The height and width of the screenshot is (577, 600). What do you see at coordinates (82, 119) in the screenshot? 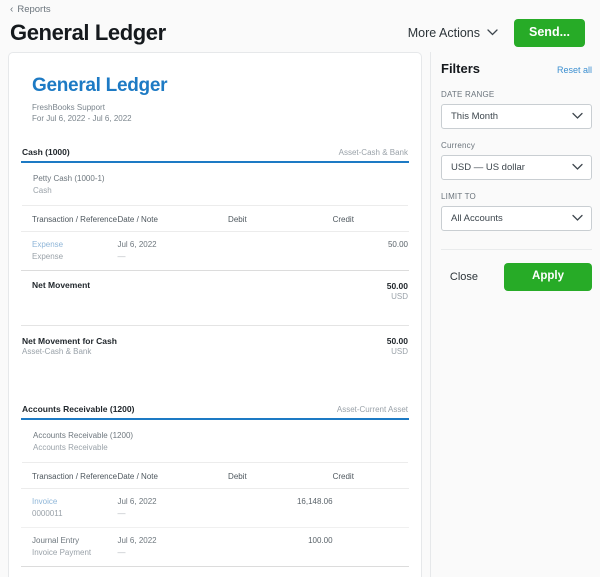
I see `report-period: For Jul 6, 2022 - Jul 6, 2022` at bounding box center [82, 119].